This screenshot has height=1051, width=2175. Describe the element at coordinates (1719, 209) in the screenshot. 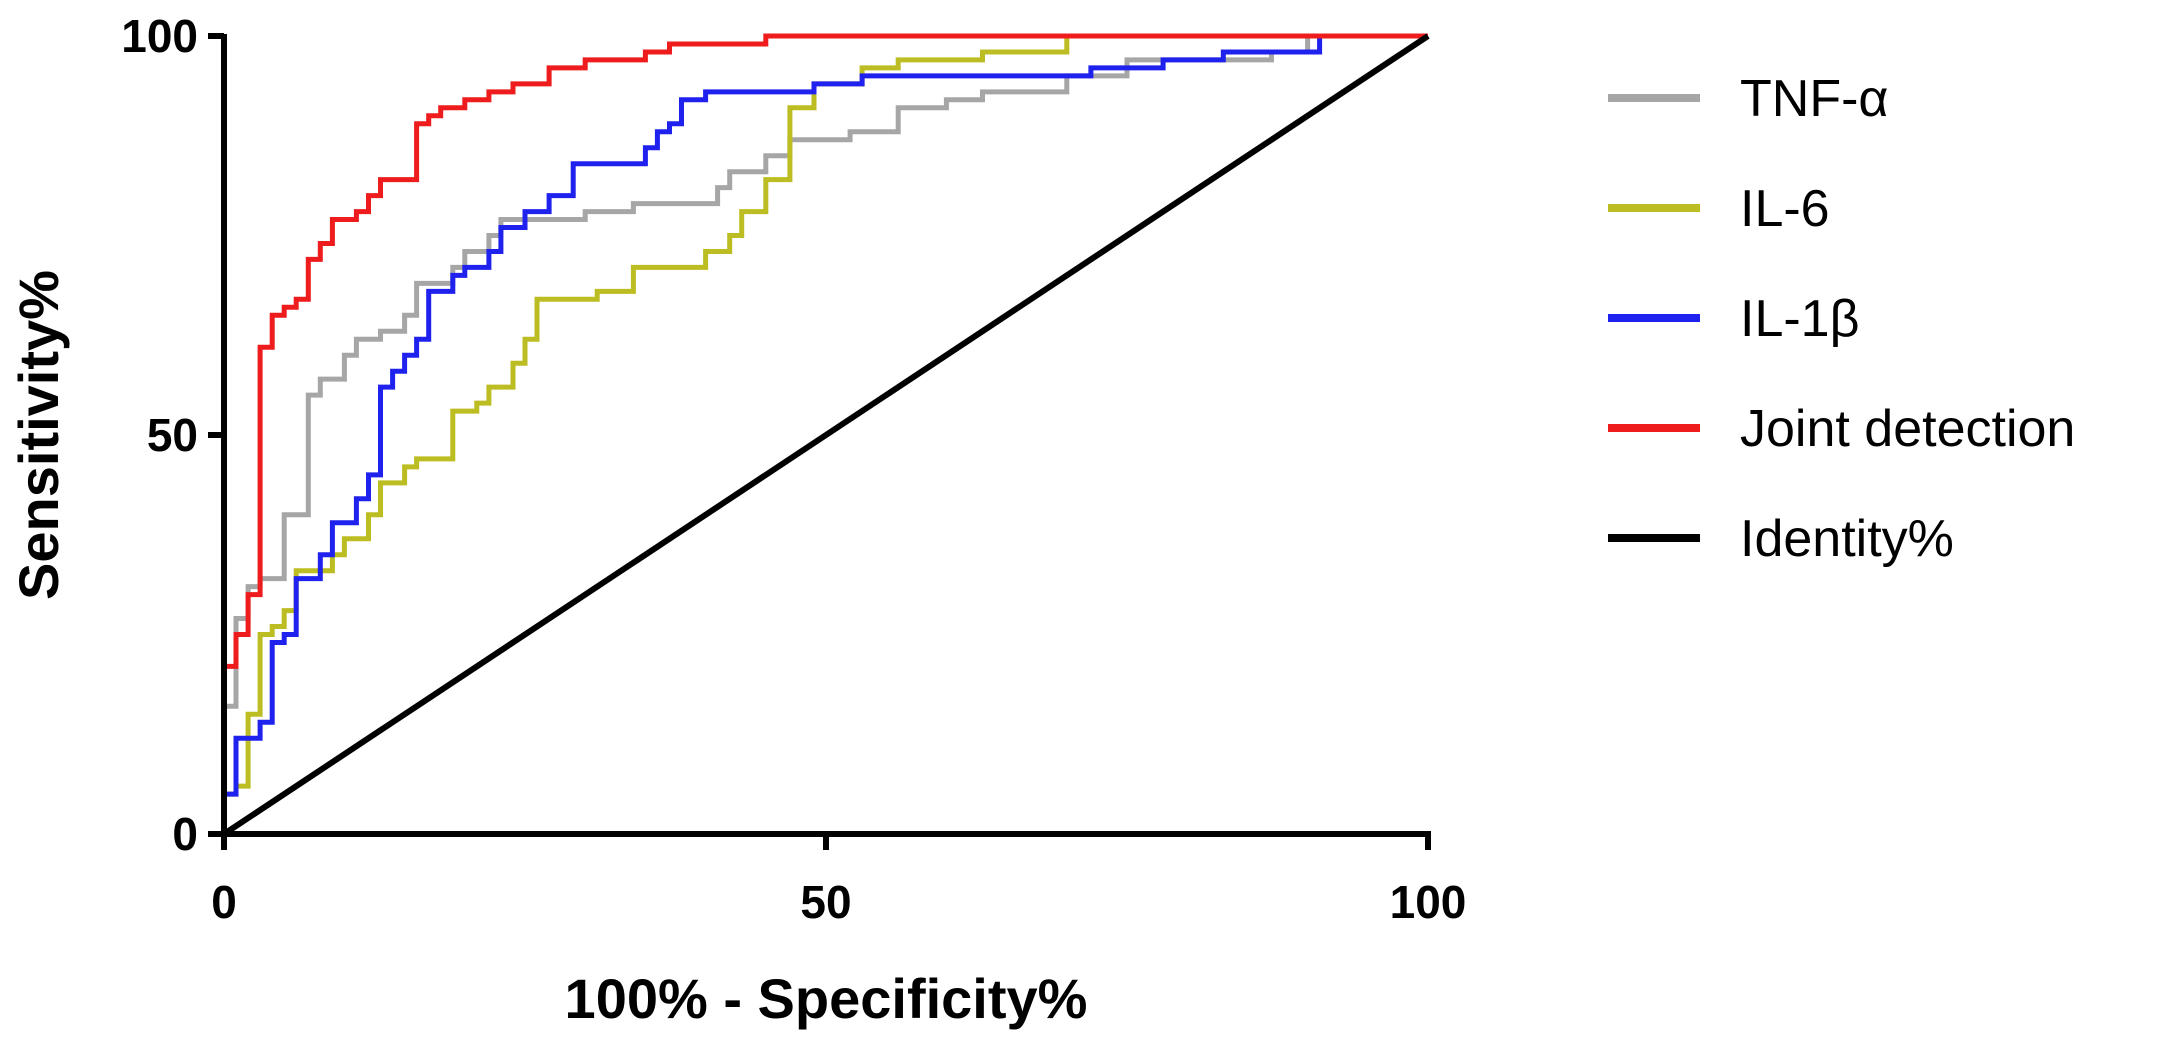

I see `legend-item-1: IL-6` at that location.